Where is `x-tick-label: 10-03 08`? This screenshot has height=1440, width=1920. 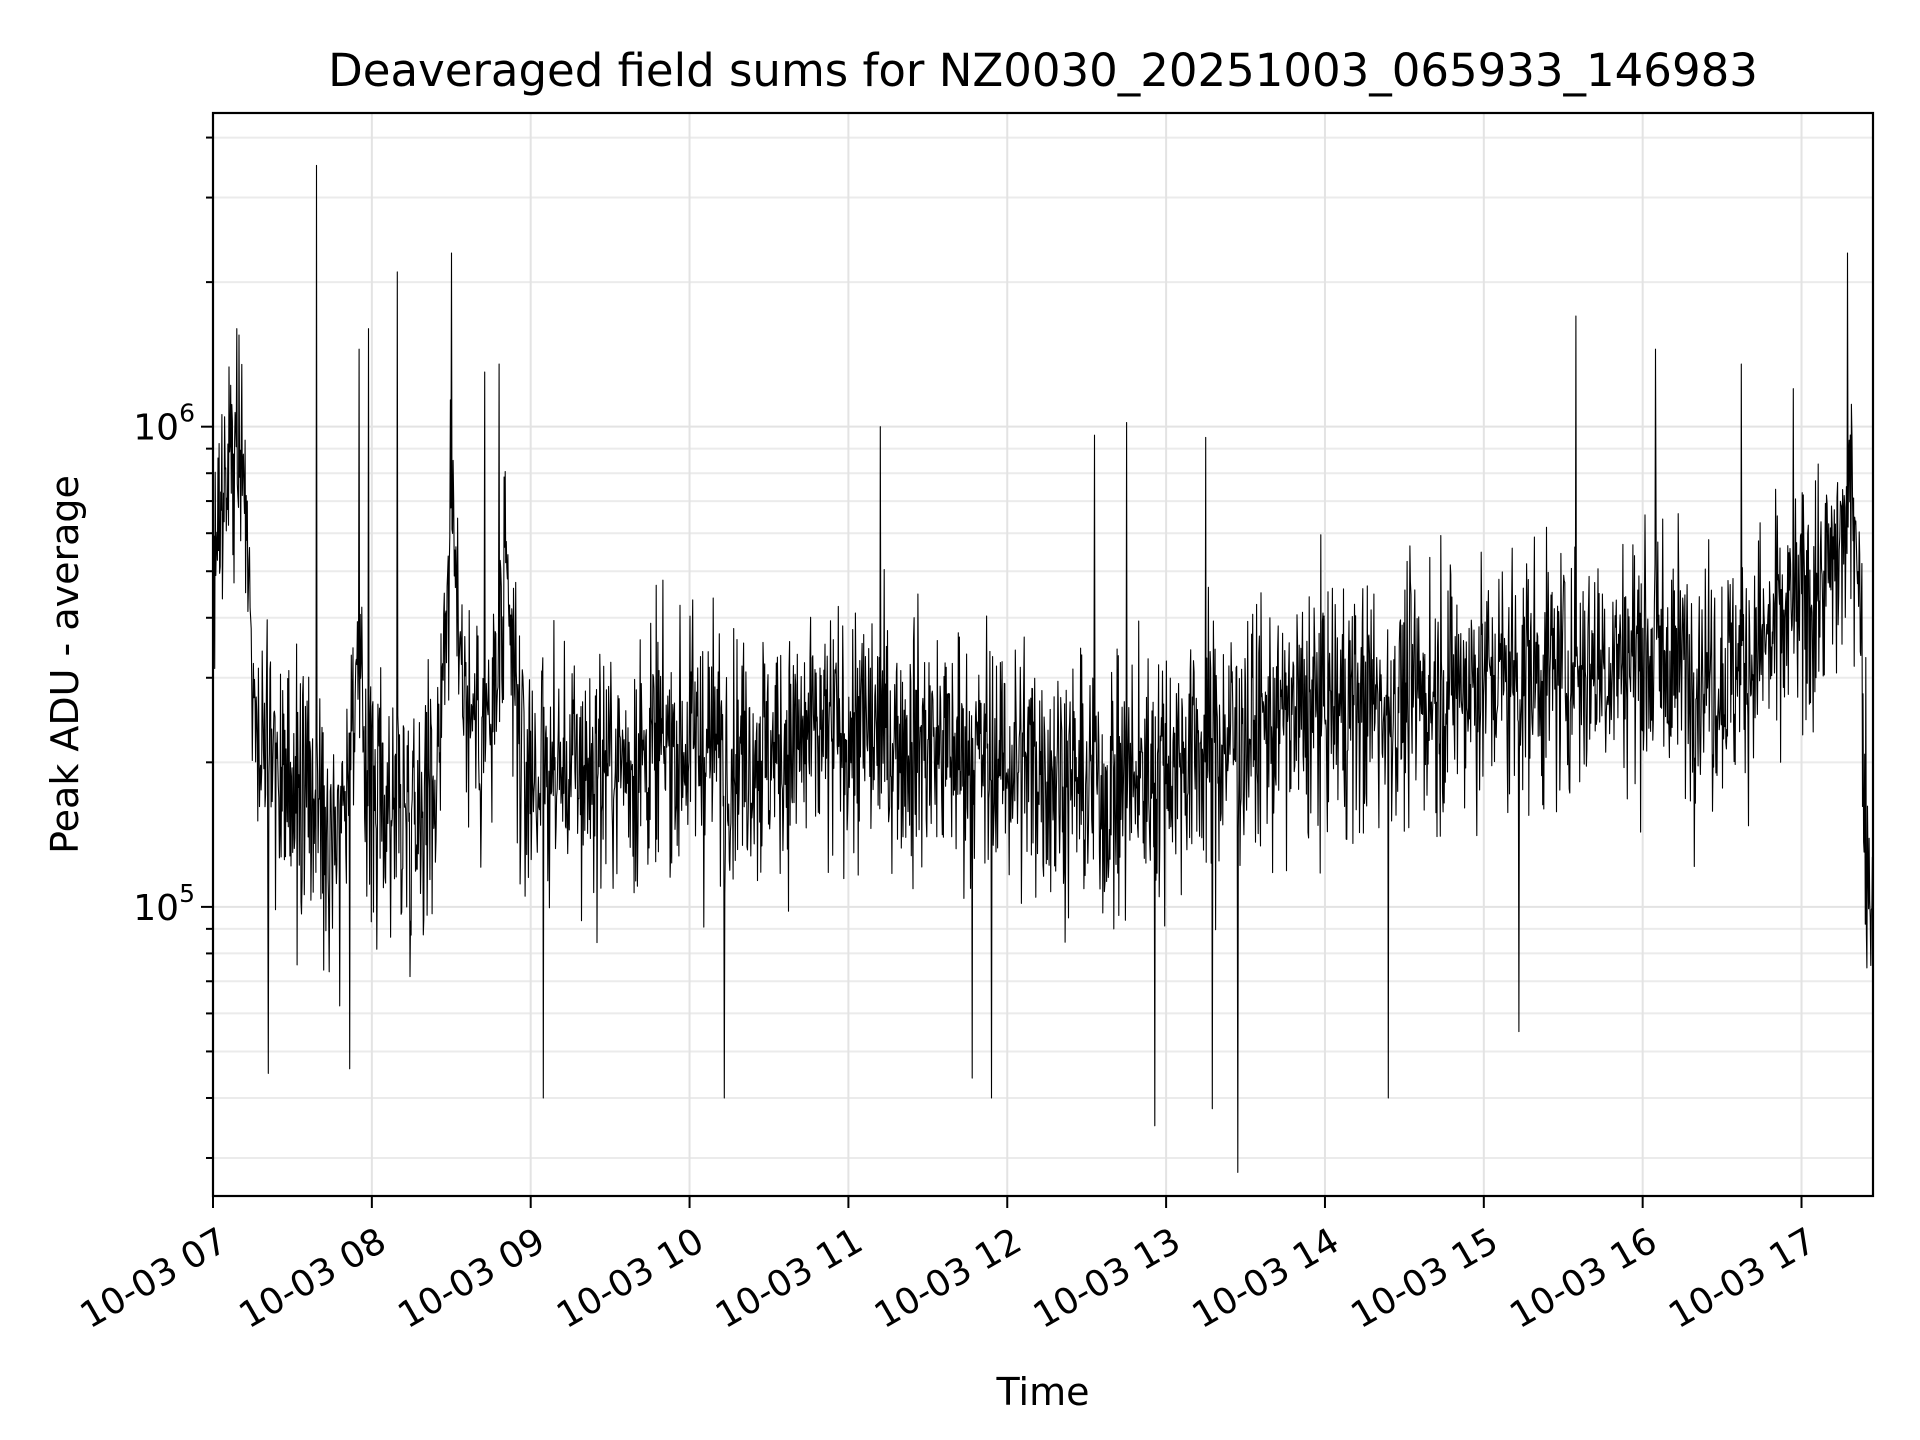 x-tick-label: 10-03 08 is located at coordinates (312, 1278).